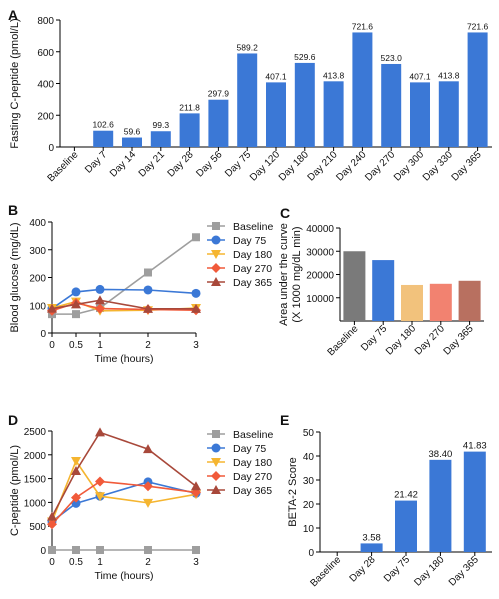 This screenshot has width=499, height=599. What do you see at coordinates (284, 274) in the screenshot?
I see `y-axis-title: Area under the curve` at bounding box center [284, 274].